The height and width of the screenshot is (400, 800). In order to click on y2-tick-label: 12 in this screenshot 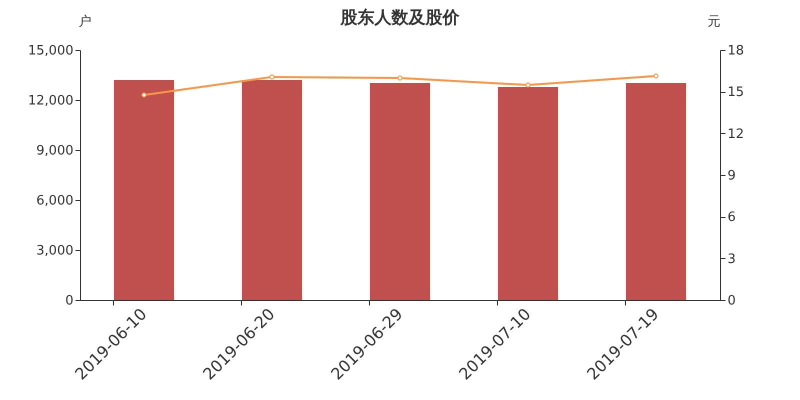, I will do `click(736, 134)`.